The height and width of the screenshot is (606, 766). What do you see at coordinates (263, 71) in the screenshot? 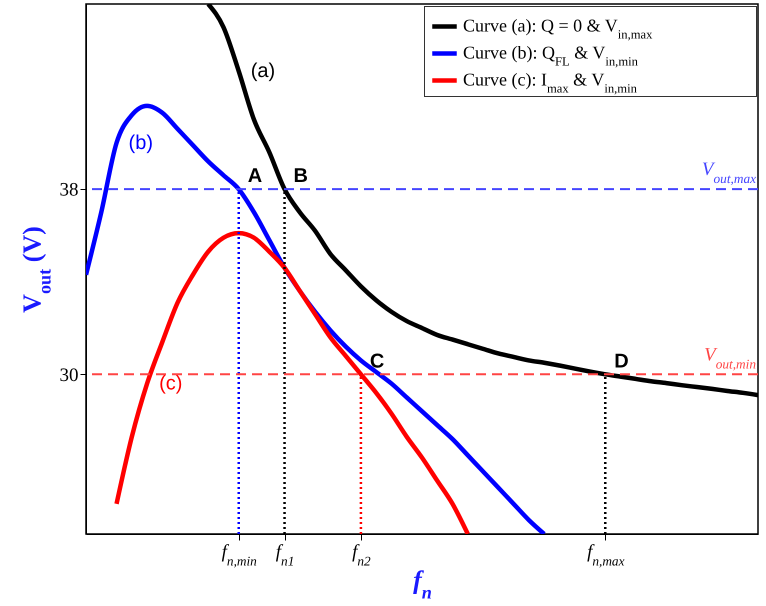
I see `annotation: (a)` at bounding box center [263, 71].